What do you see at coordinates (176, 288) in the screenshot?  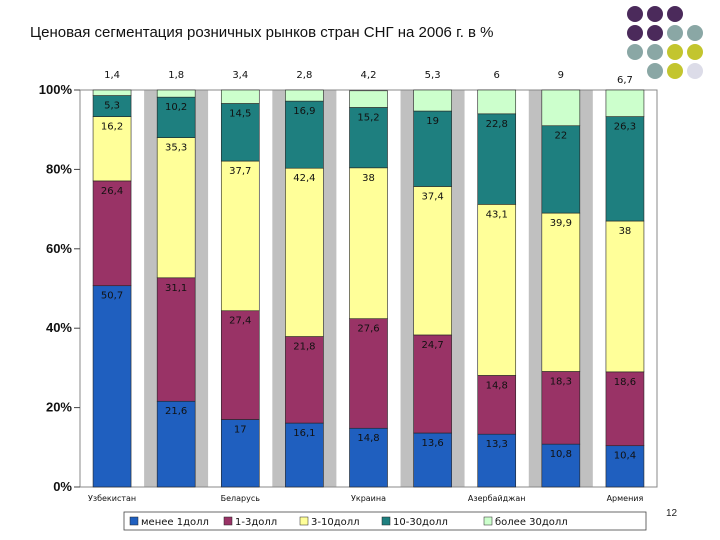 I see `data-label: 31,1` at bounding box center [176, 288].